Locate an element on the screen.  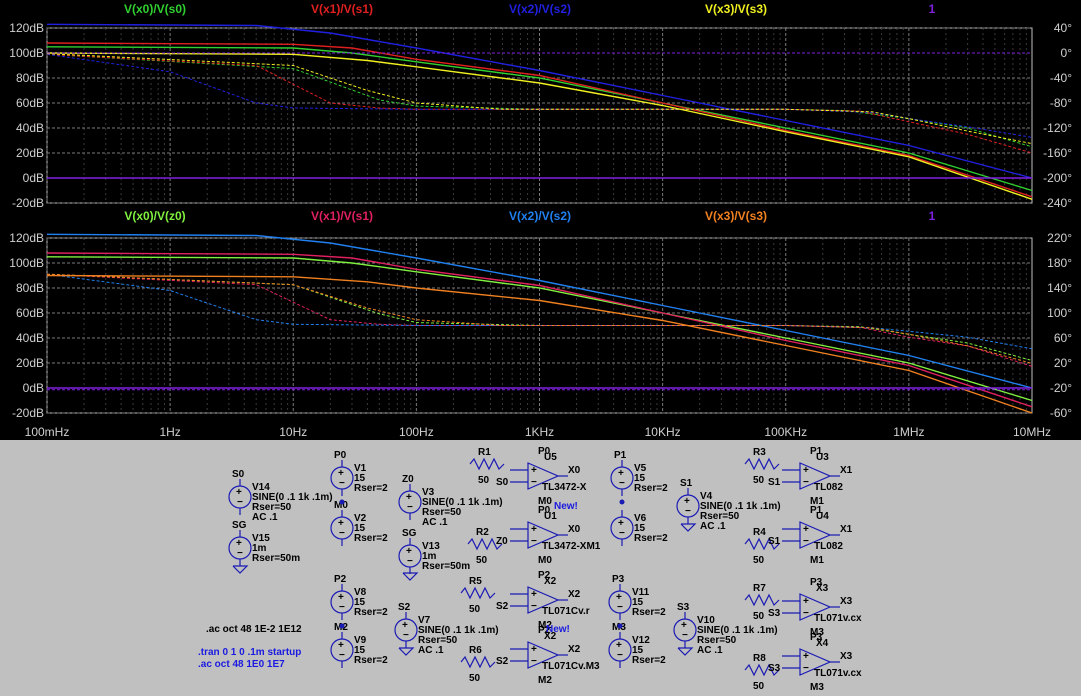
resistor: R6 50 is located at coordinates (478, 664).